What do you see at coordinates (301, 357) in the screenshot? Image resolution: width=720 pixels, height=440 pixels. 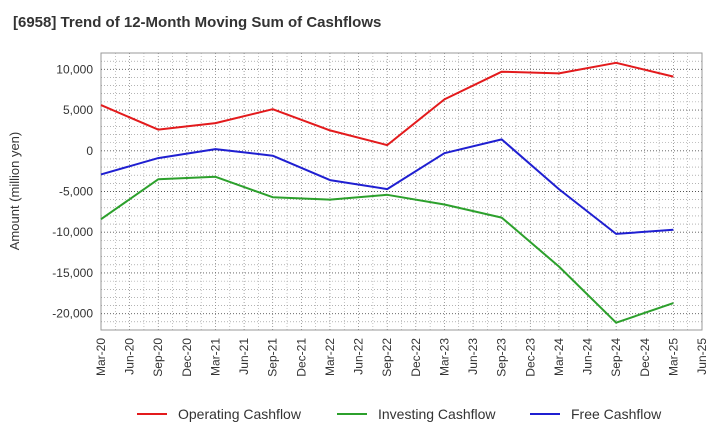 I see `x-tick-label: Dec-21` at bounding box center [301, 357].